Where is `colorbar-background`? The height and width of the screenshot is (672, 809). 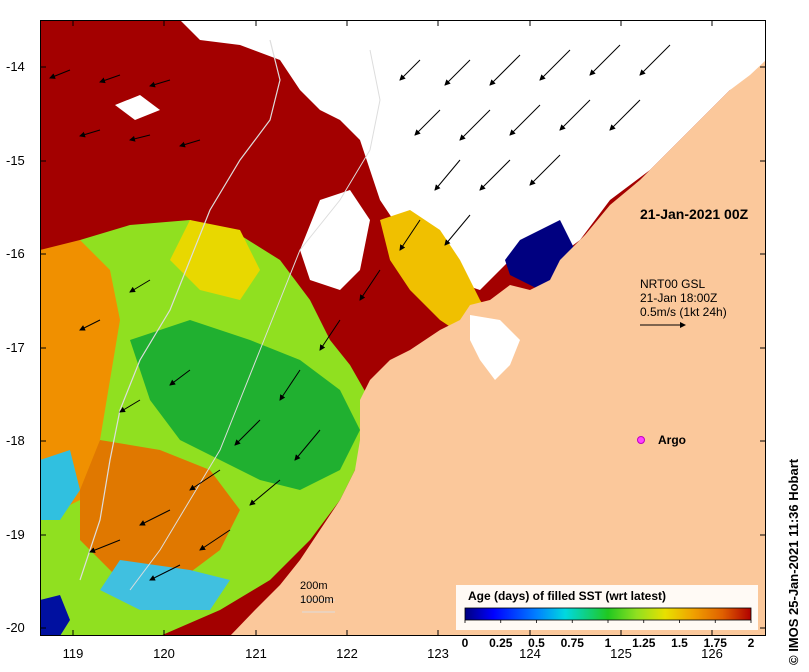 colorbar-background is located at coordinates (607, 607).